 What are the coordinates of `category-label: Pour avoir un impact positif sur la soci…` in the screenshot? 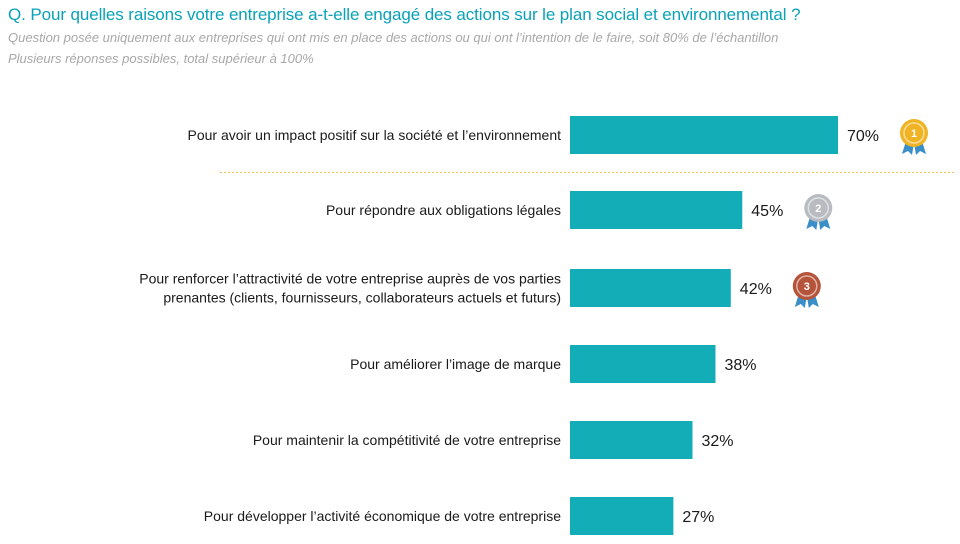 It's located at (374, 135).